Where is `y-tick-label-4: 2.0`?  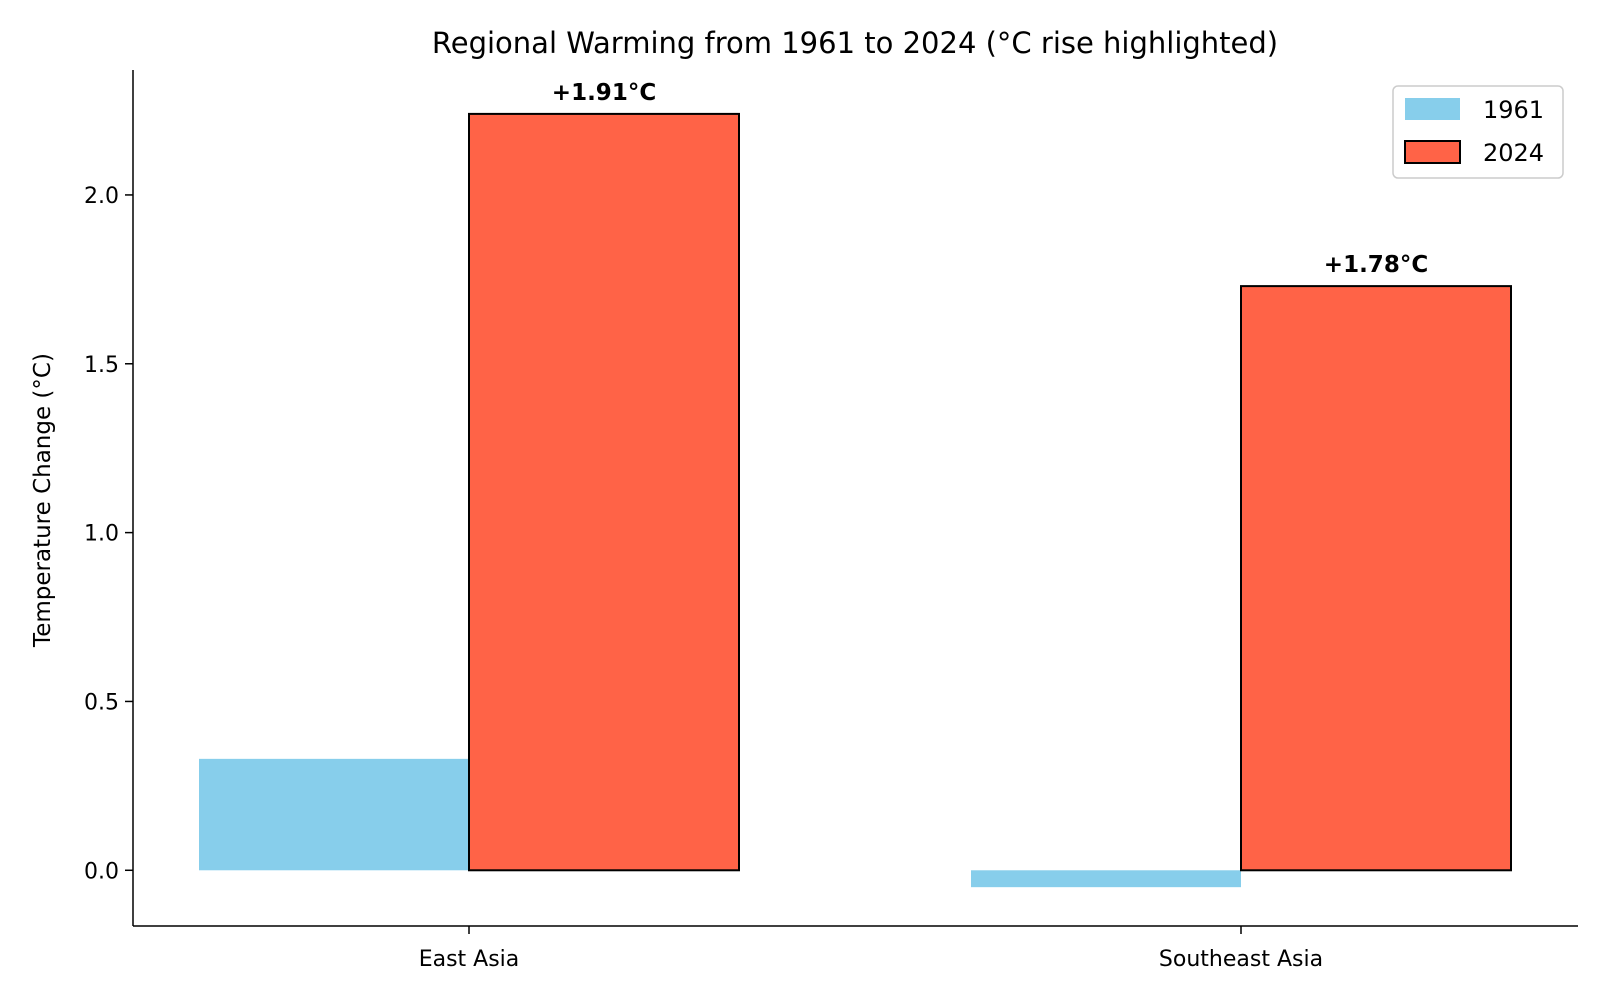
y-tick-label-4: 2.0 is located at coordinates (101, 196).